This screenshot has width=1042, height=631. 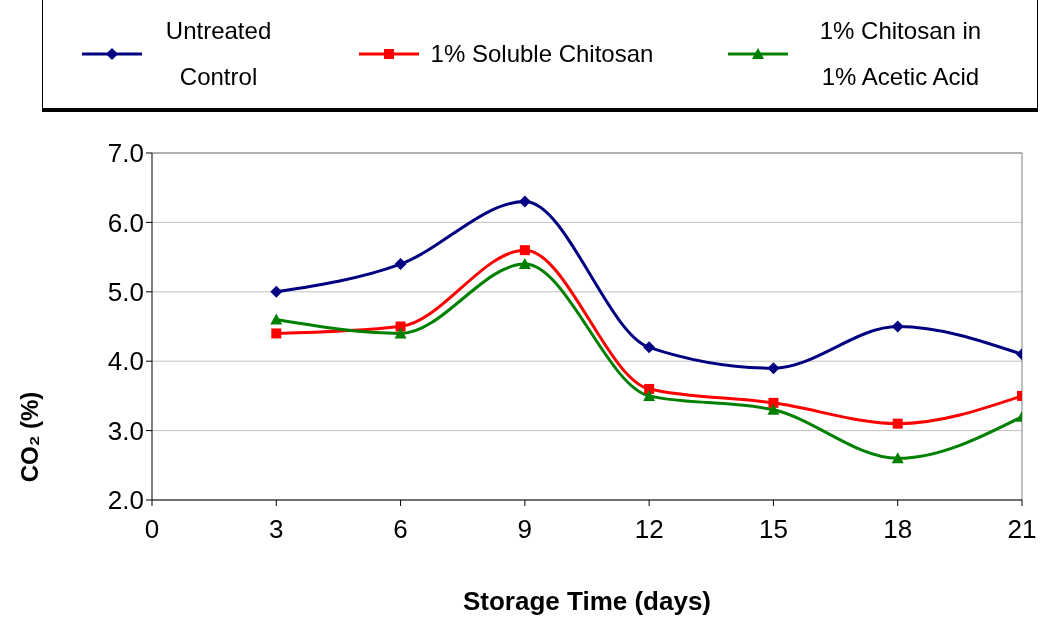 I want to click on y-tick-label: 5.0, so click(x=125, y=292).